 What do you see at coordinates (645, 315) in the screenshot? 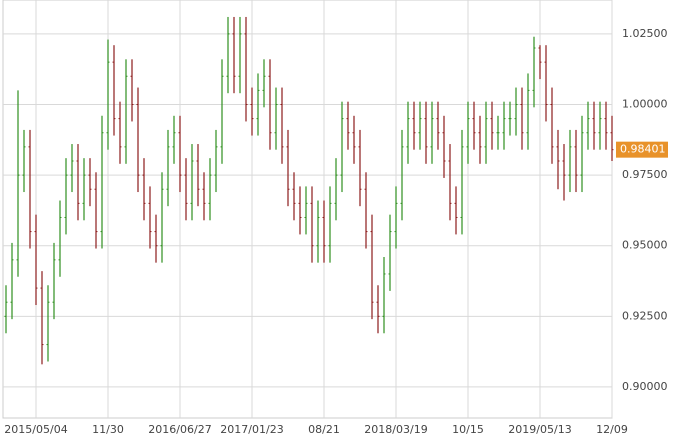
I see `y-tick-label: 0.92500` at bounding box center [645, 315].